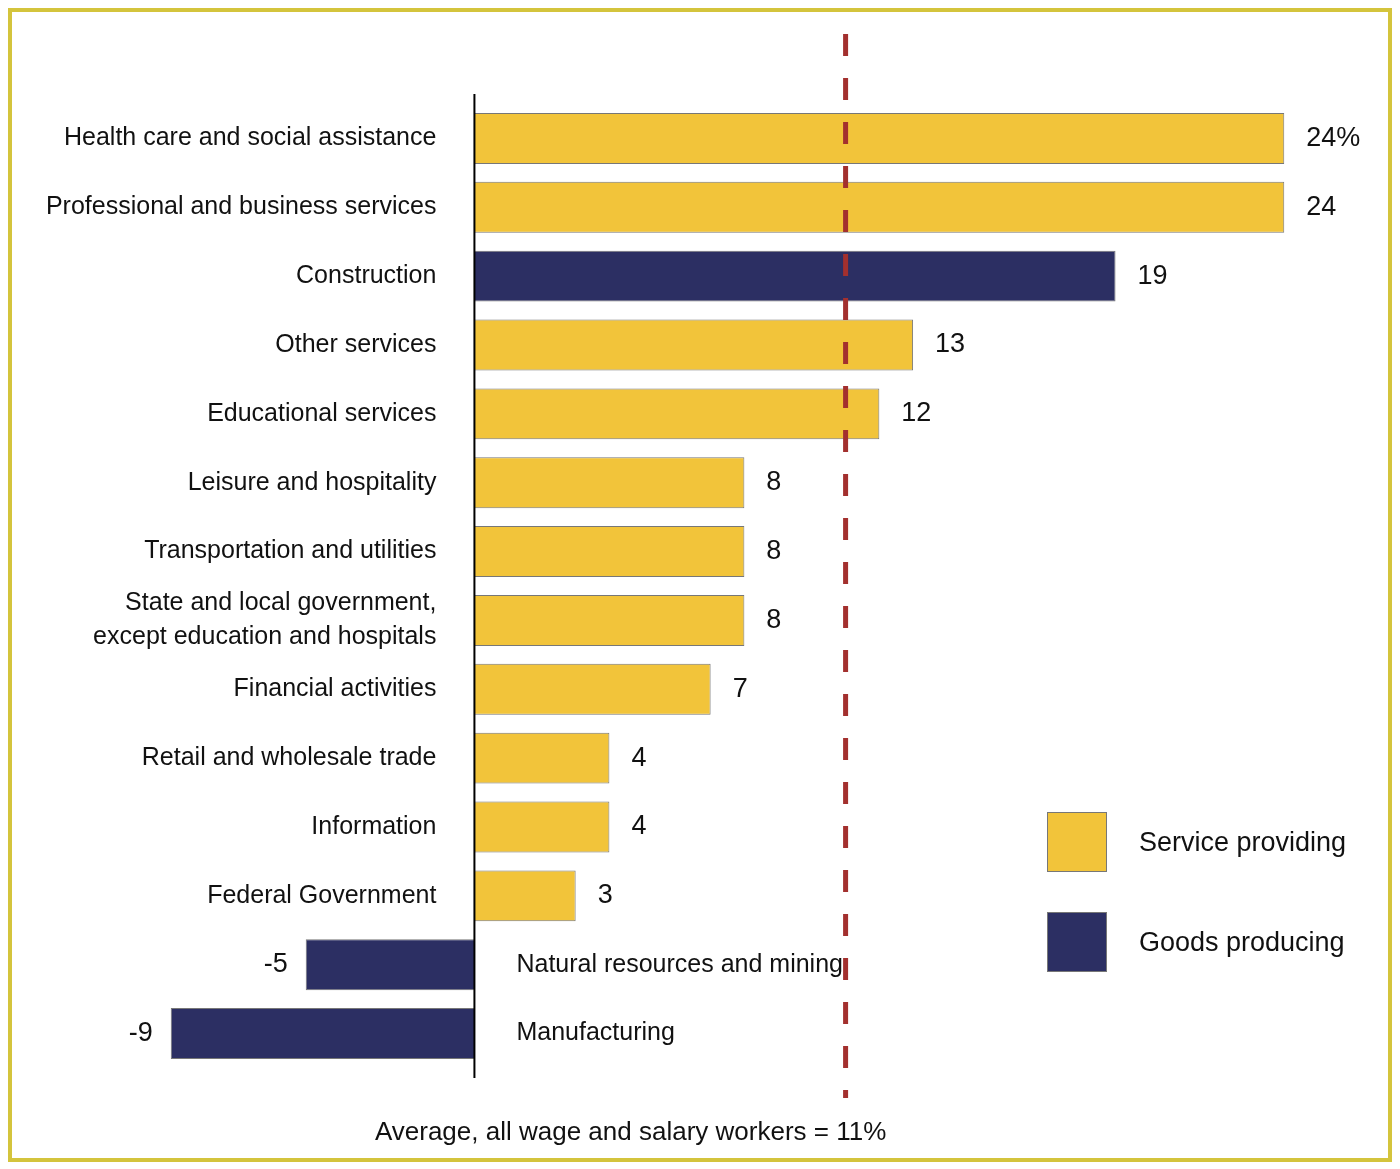  What do you see at coordinates (366, 274) in the screenshot?
I see `y-tick-label: Construction` at bounding box center [366, 274].